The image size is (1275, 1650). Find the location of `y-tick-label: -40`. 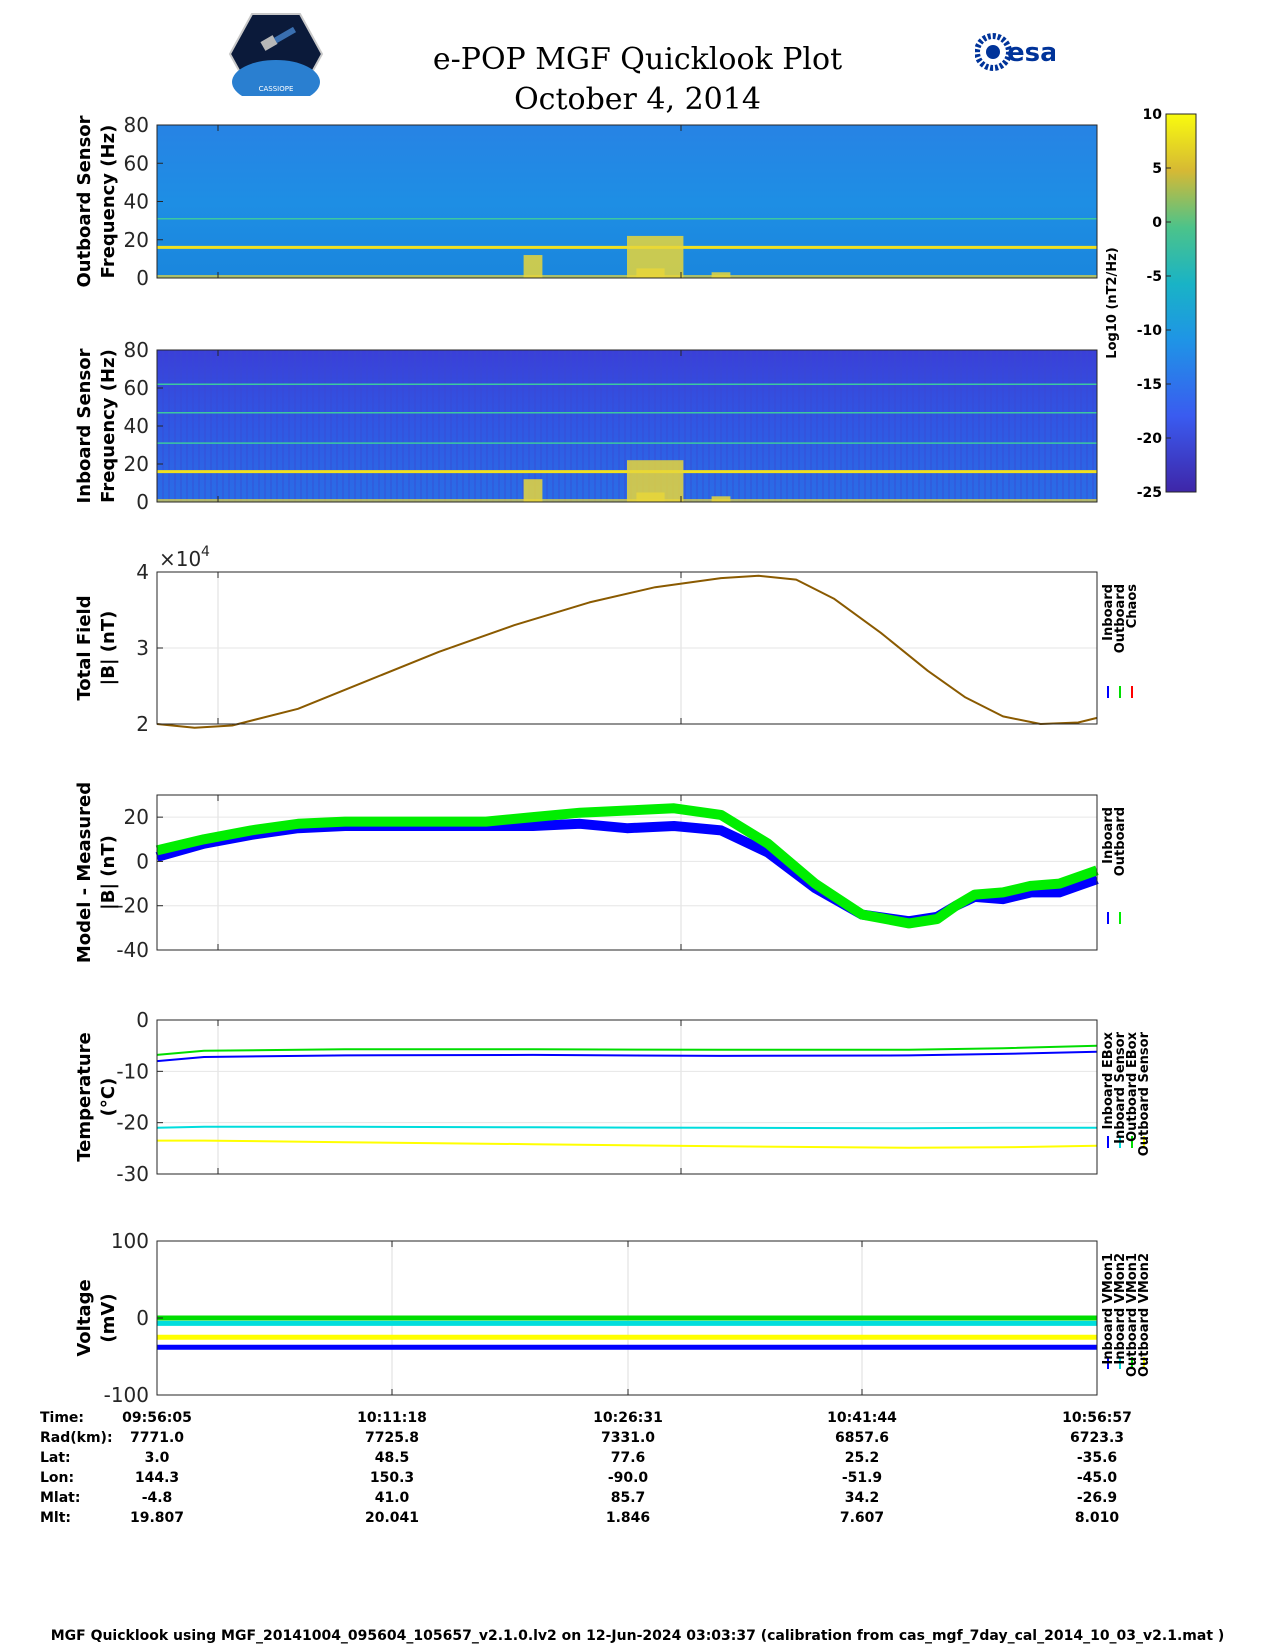

y-tick-label: -40 is located at coordinates (132, 950).